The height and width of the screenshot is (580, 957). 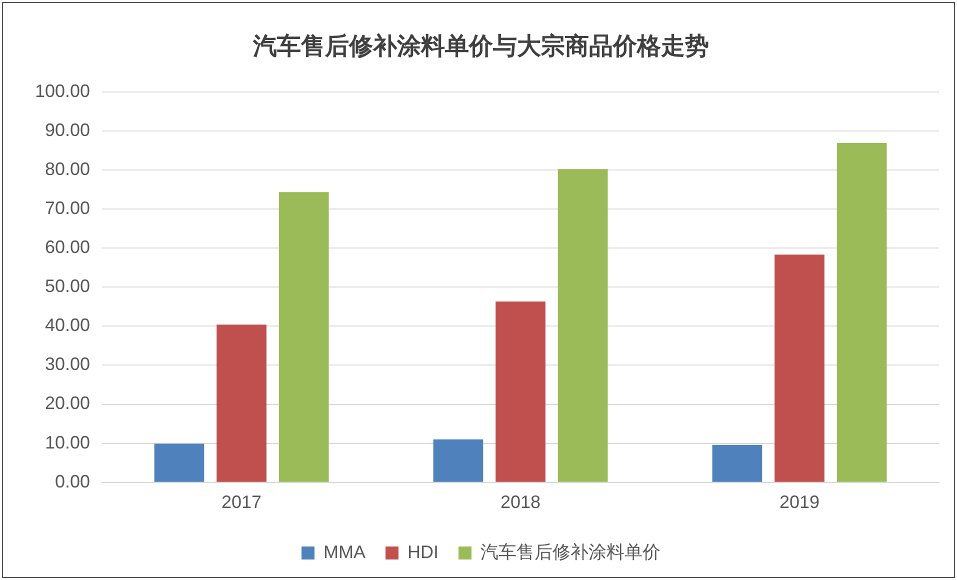 What do you see at coordinates (67, 325) in the screenshot?
I see `y-tick-label: 40.00` at bounding box center [67, 325].